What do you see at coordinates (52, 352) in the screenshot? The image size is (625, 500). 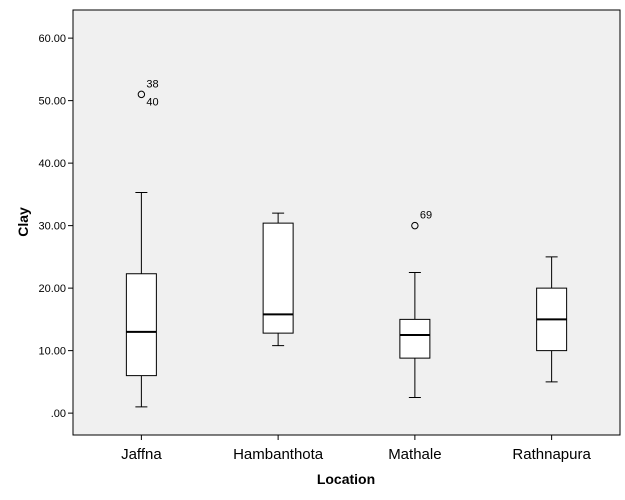 I see `y-tick-label: 10.00` at bounding box center [52, 352].